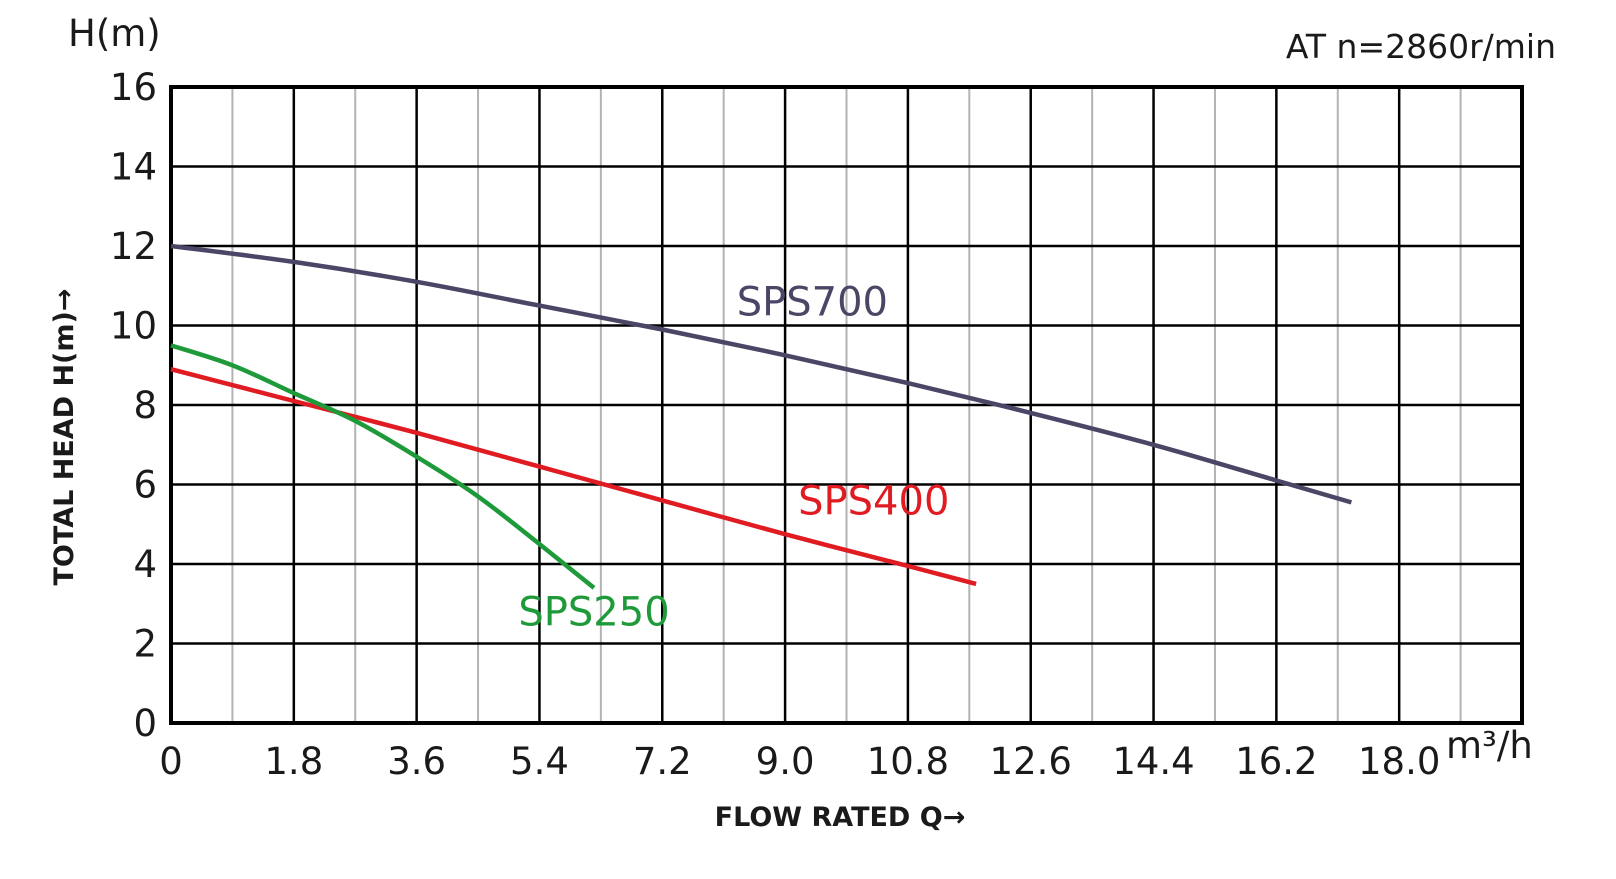  Describe the element at coordinates (133, 246) in the screenshot. I see `y-tick-label: 12` at that location.